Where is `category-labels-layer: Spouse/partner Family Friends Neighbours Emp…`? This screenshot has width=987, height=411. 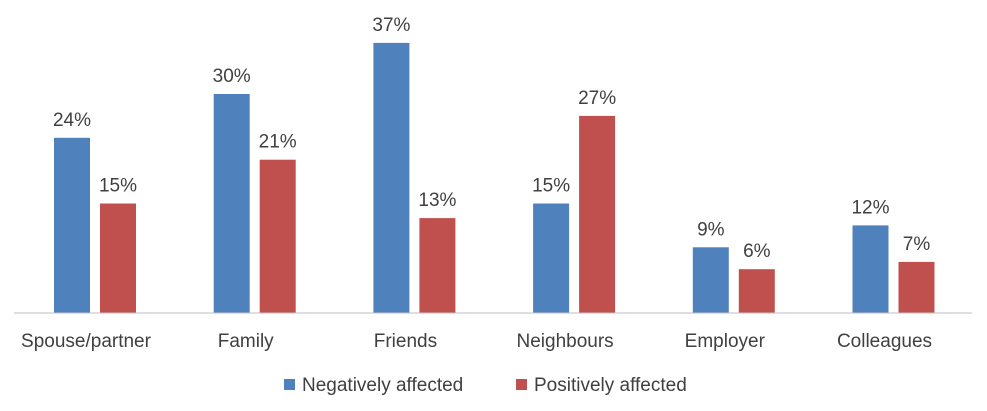
category-labels-layer: Spouse/partner Family Friends Neighbours Emp… is located at coordinates (476, 341).